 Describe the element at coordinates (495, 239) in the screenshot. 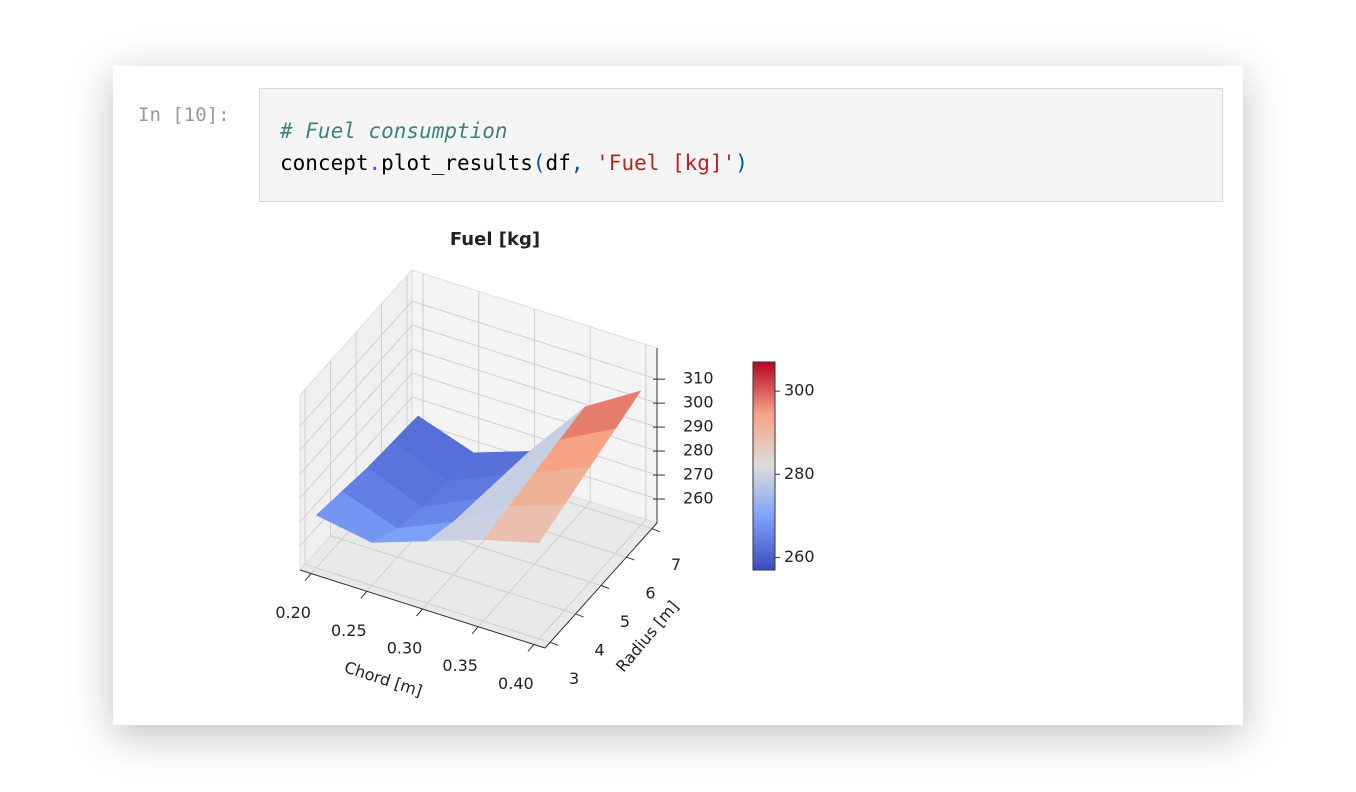

I see `chart-title: Fuel [kg]` at that location.